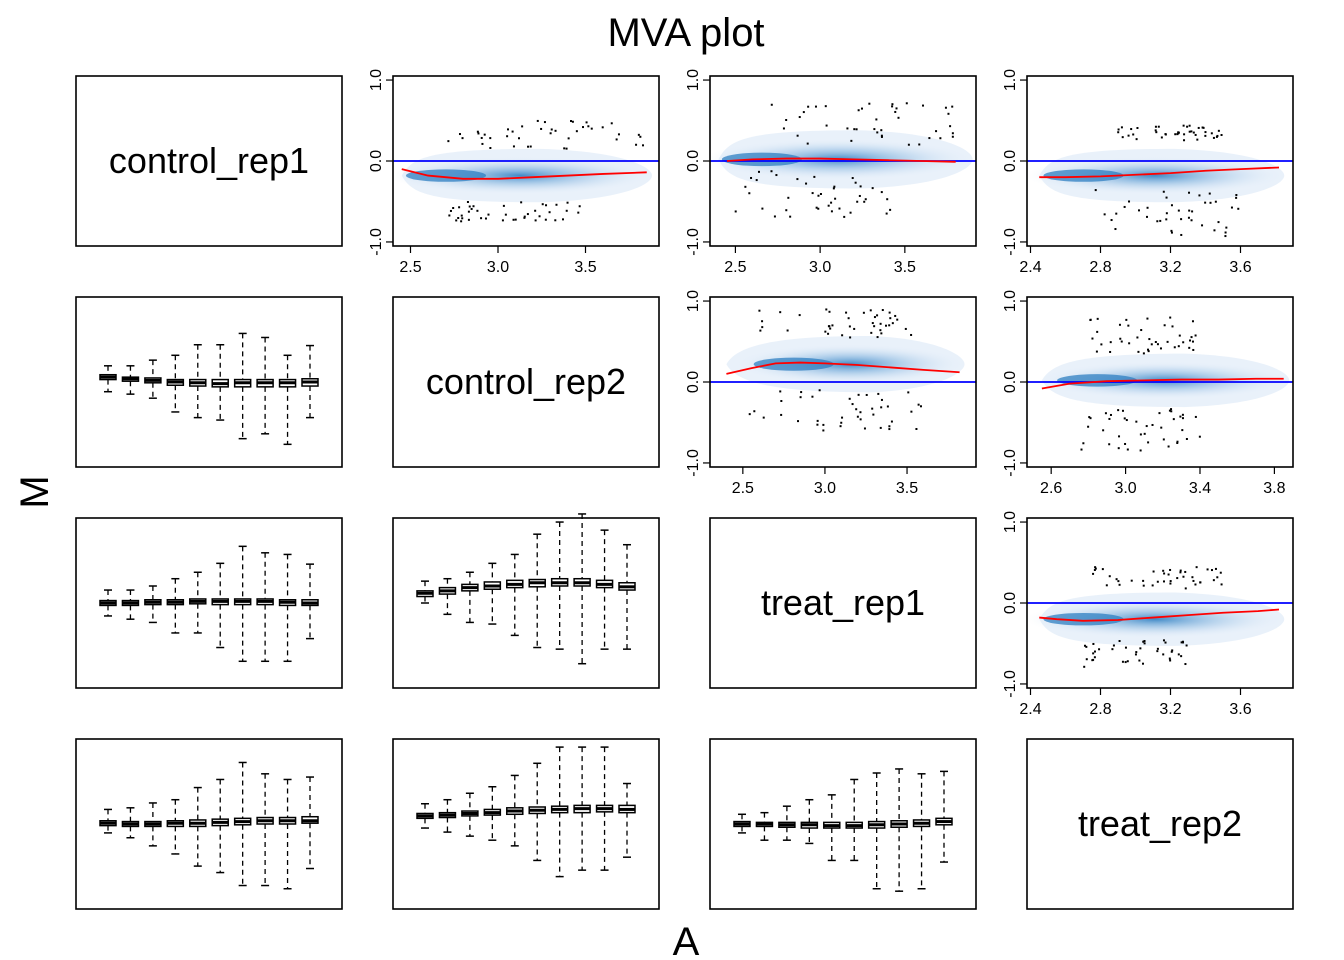 This screenshot has height=960, width=1344. I want to click on x-tick-label: 3.5, so click(907, 488).